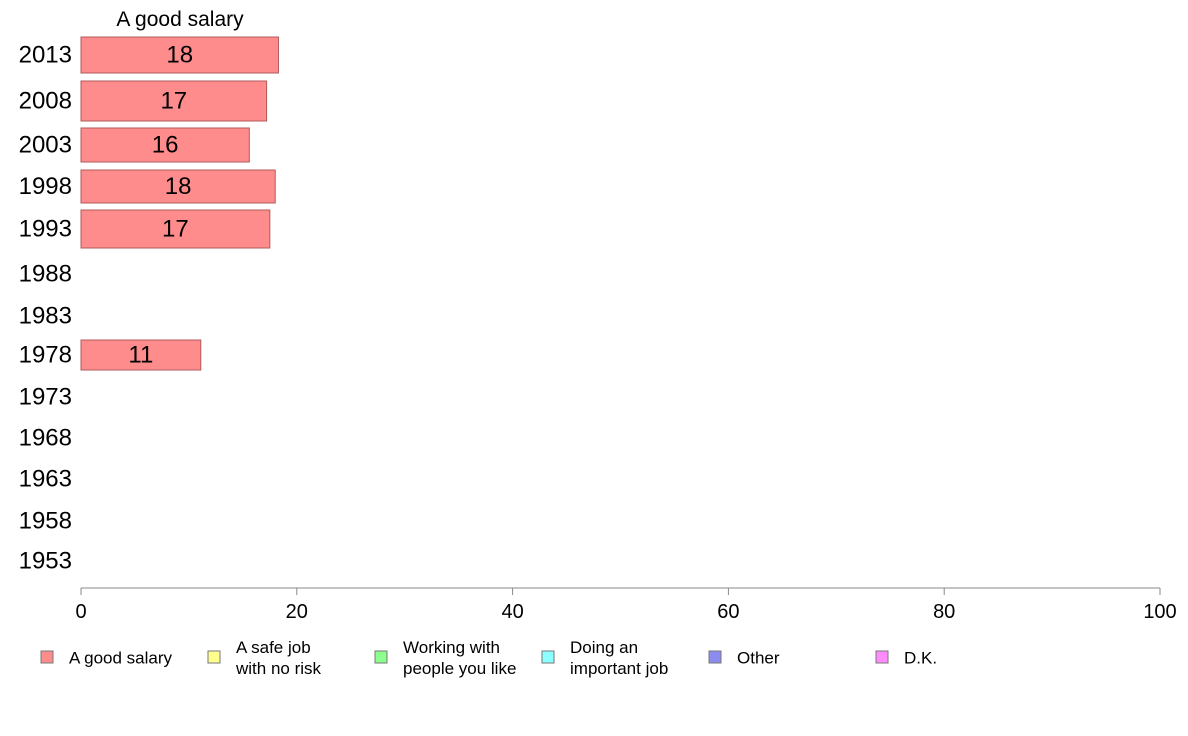  I want to click on legend-item: D.K., so click(906, 658).